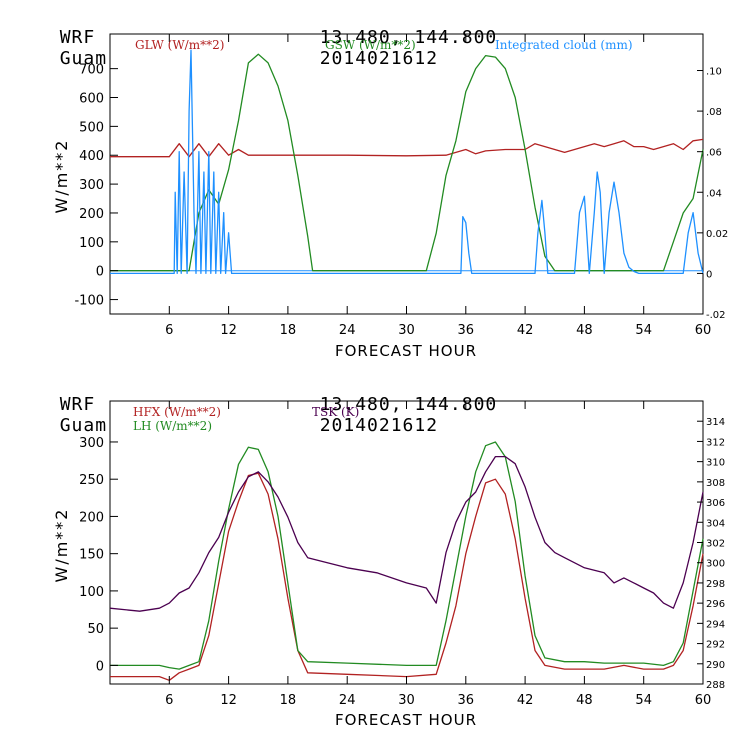 The image size is (740, 740). I want to click on panel1-model: WRF, so click(77, 37).